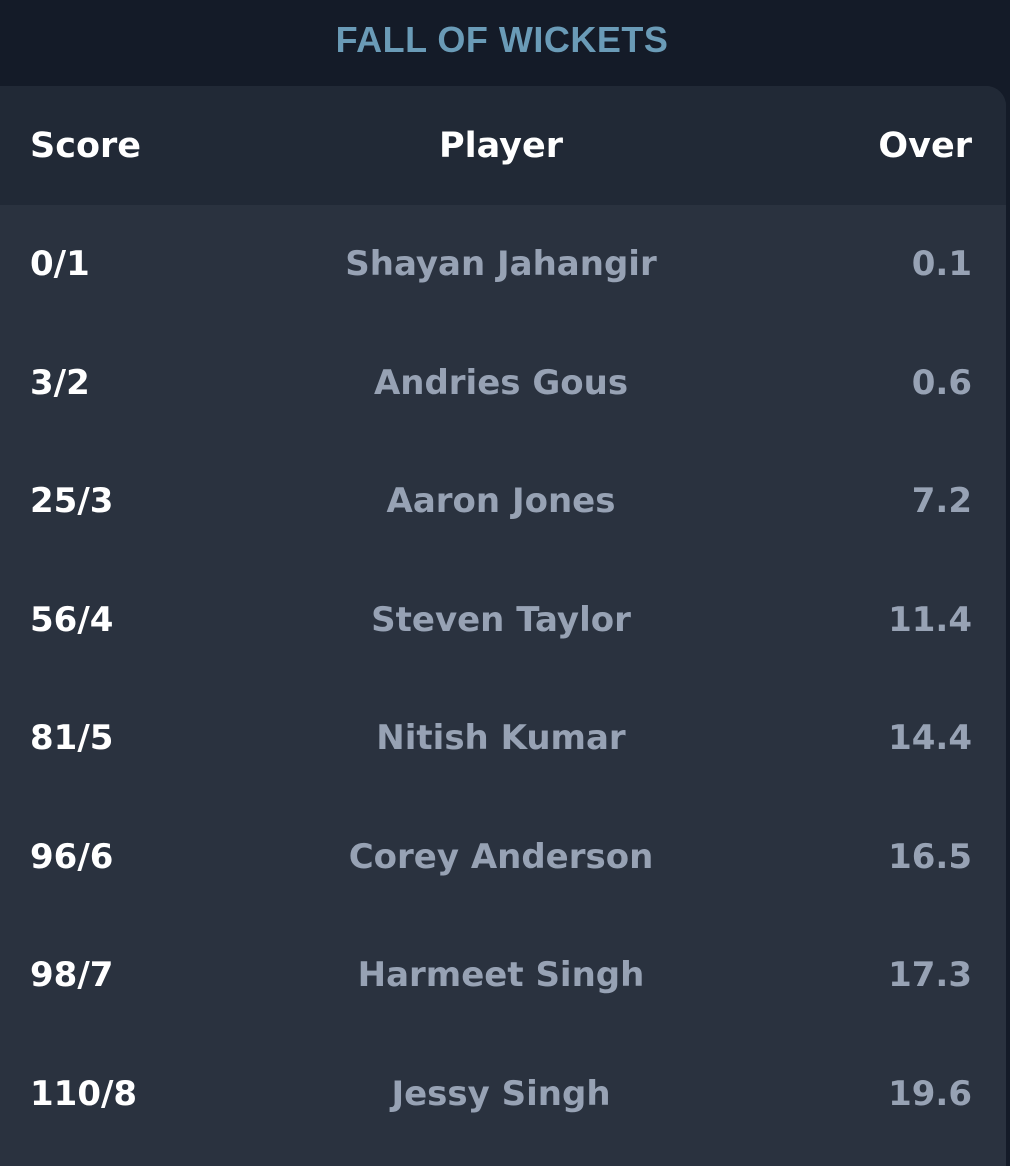 Image resolution: width=1010 pixels, height=1166 pixels. Describe the element at coordinates (930, 856) in the screenshot. I see `row-over: 16.5` at that location.